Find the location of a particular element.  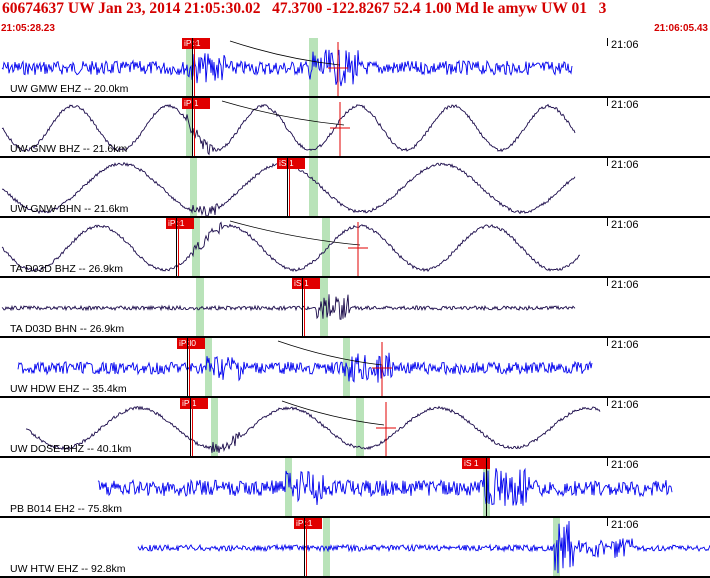

trace-panel: iP 1 21:06 UW DOSE BHZ -- 40.1km is located at coordinates (355, 428).